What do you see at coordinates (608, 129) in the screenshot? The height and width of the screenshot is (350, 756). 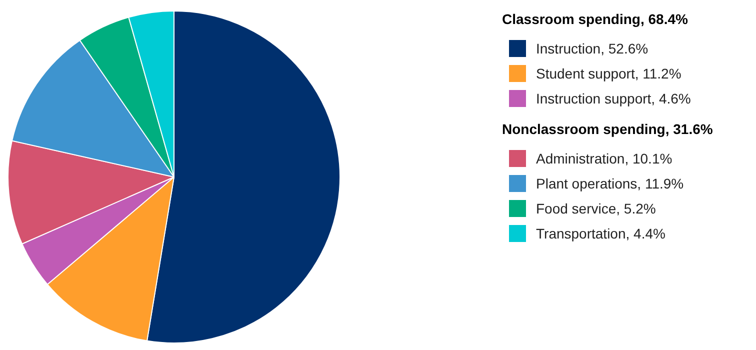 I see `text: Nonclassroom spending, 31.6%` at bounding box center [608, 129].